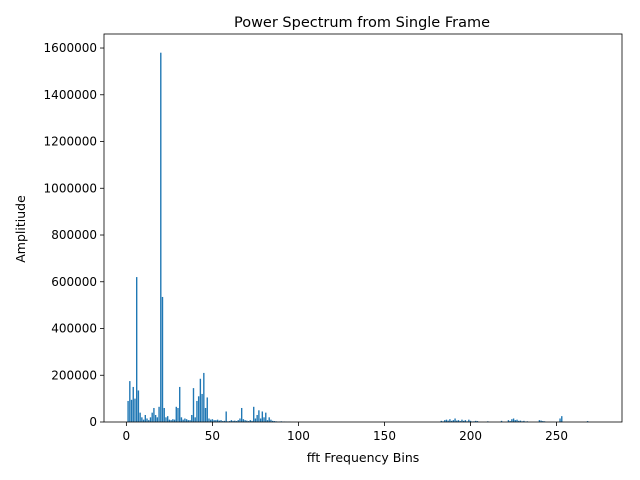  I want to click on y-tick-label: 1200000, so click(70, 142).